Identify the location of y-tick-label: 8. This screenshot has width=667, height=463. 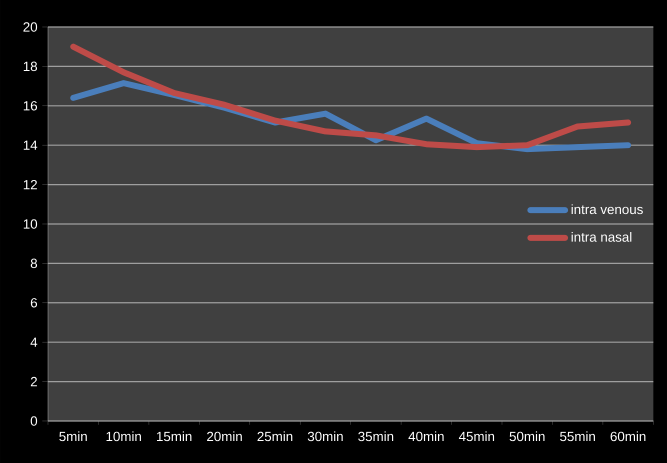
(34, 263).